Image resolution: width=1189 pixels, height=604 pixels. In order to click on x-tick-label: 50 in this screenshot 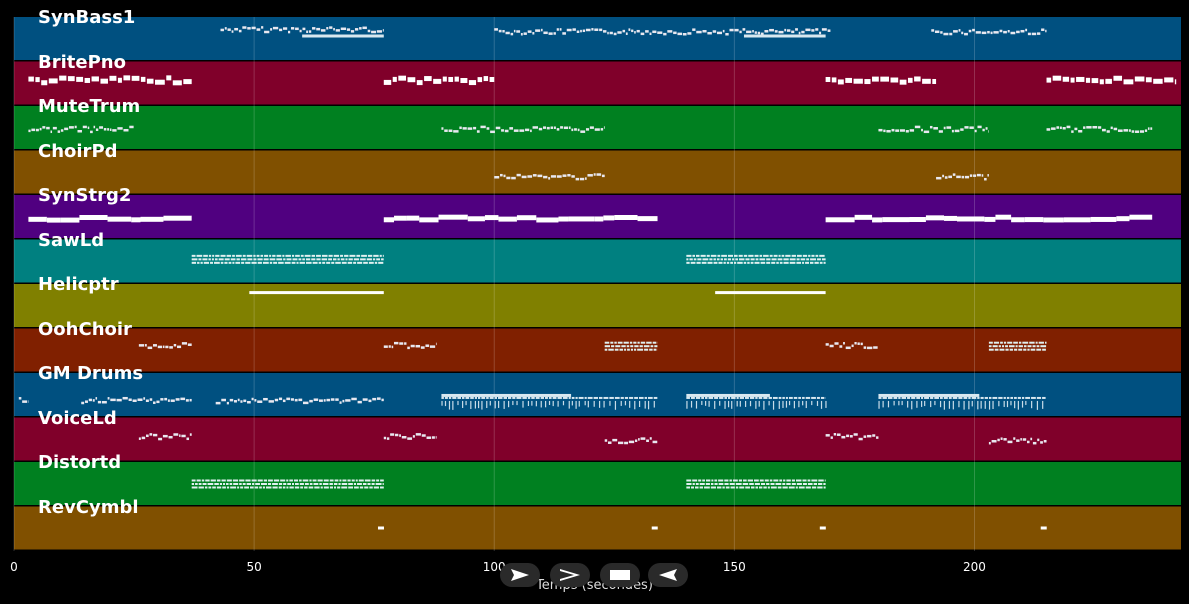, I will do `click(254, 567)`.